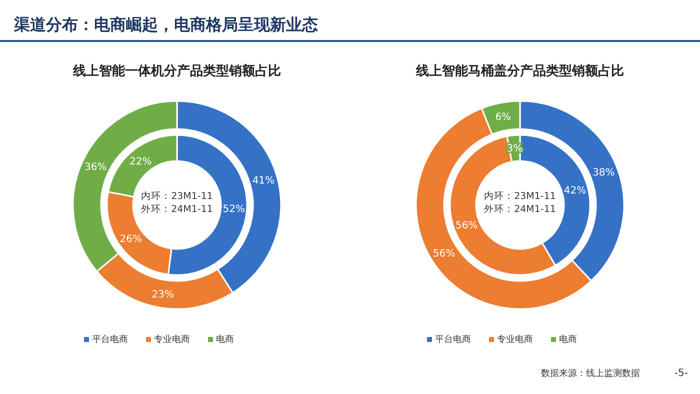 This screenshot has width=700, height=394. Describe the element at coordinates (165, 24) in the screenshot. I see `text: 渠道分布：电商崛起，电商格局呈现新业态` at that location.